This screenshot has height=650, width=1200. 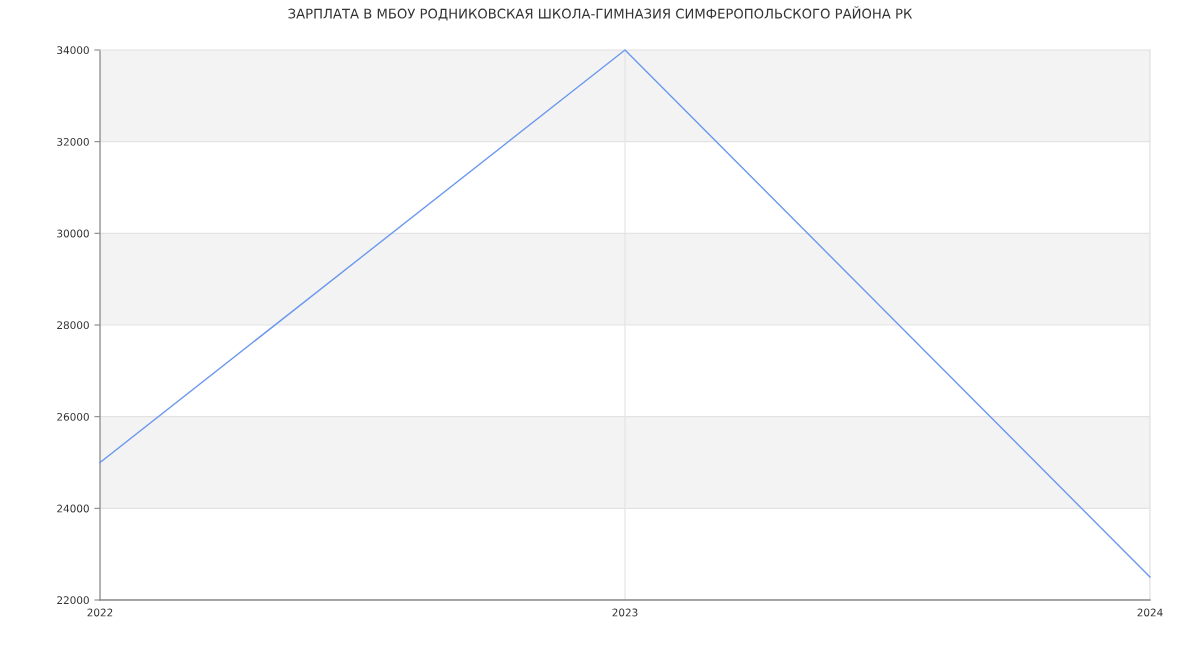 What do you see at coordinates (73, 508) in the screenshot?
I see `y-tick-label: 24000` at bounding box center [73, 508].